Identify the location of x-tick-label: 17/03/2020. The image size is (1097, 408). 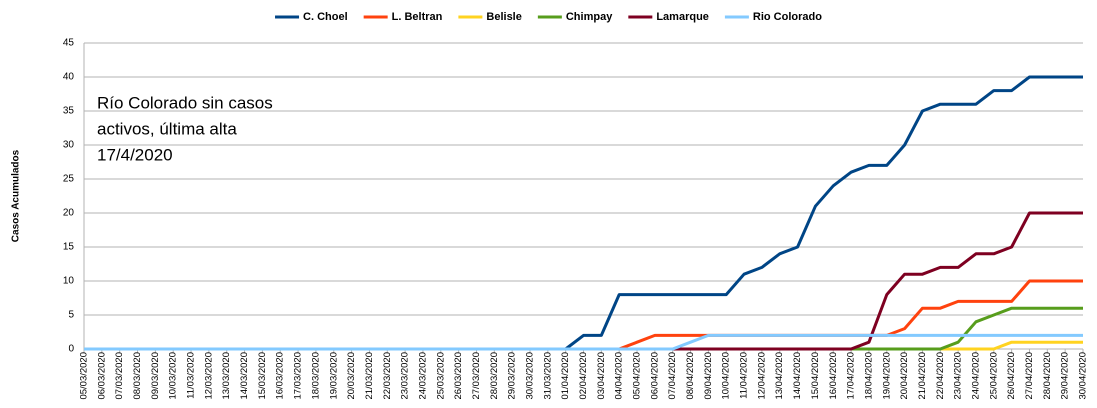
(298, 376).